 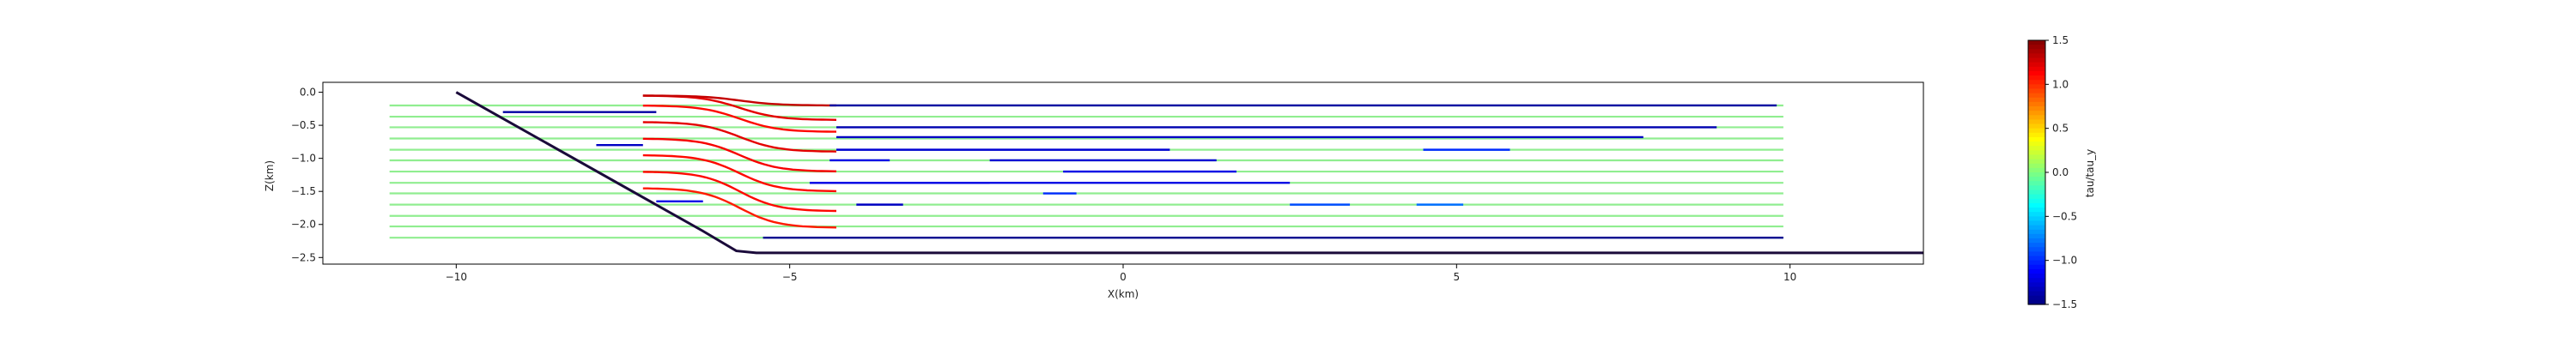 I want to click on x-tick-label: 5, so click(x=1458, y=277).